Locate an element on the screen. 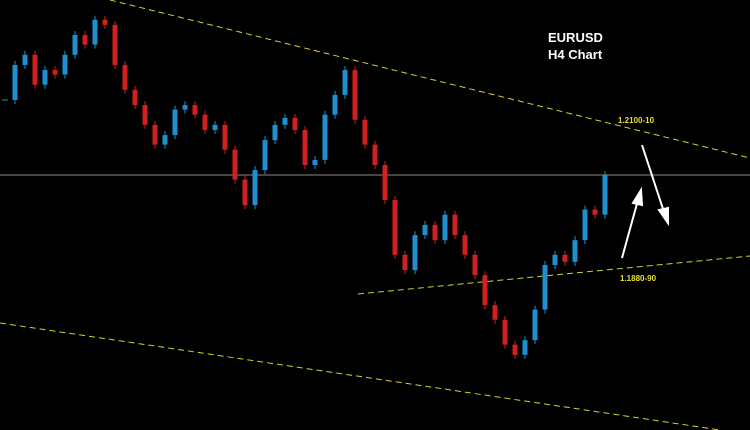 The image size is (750, 430). chart-subtitle: H4 Chart is located at coordinates (575, 54).